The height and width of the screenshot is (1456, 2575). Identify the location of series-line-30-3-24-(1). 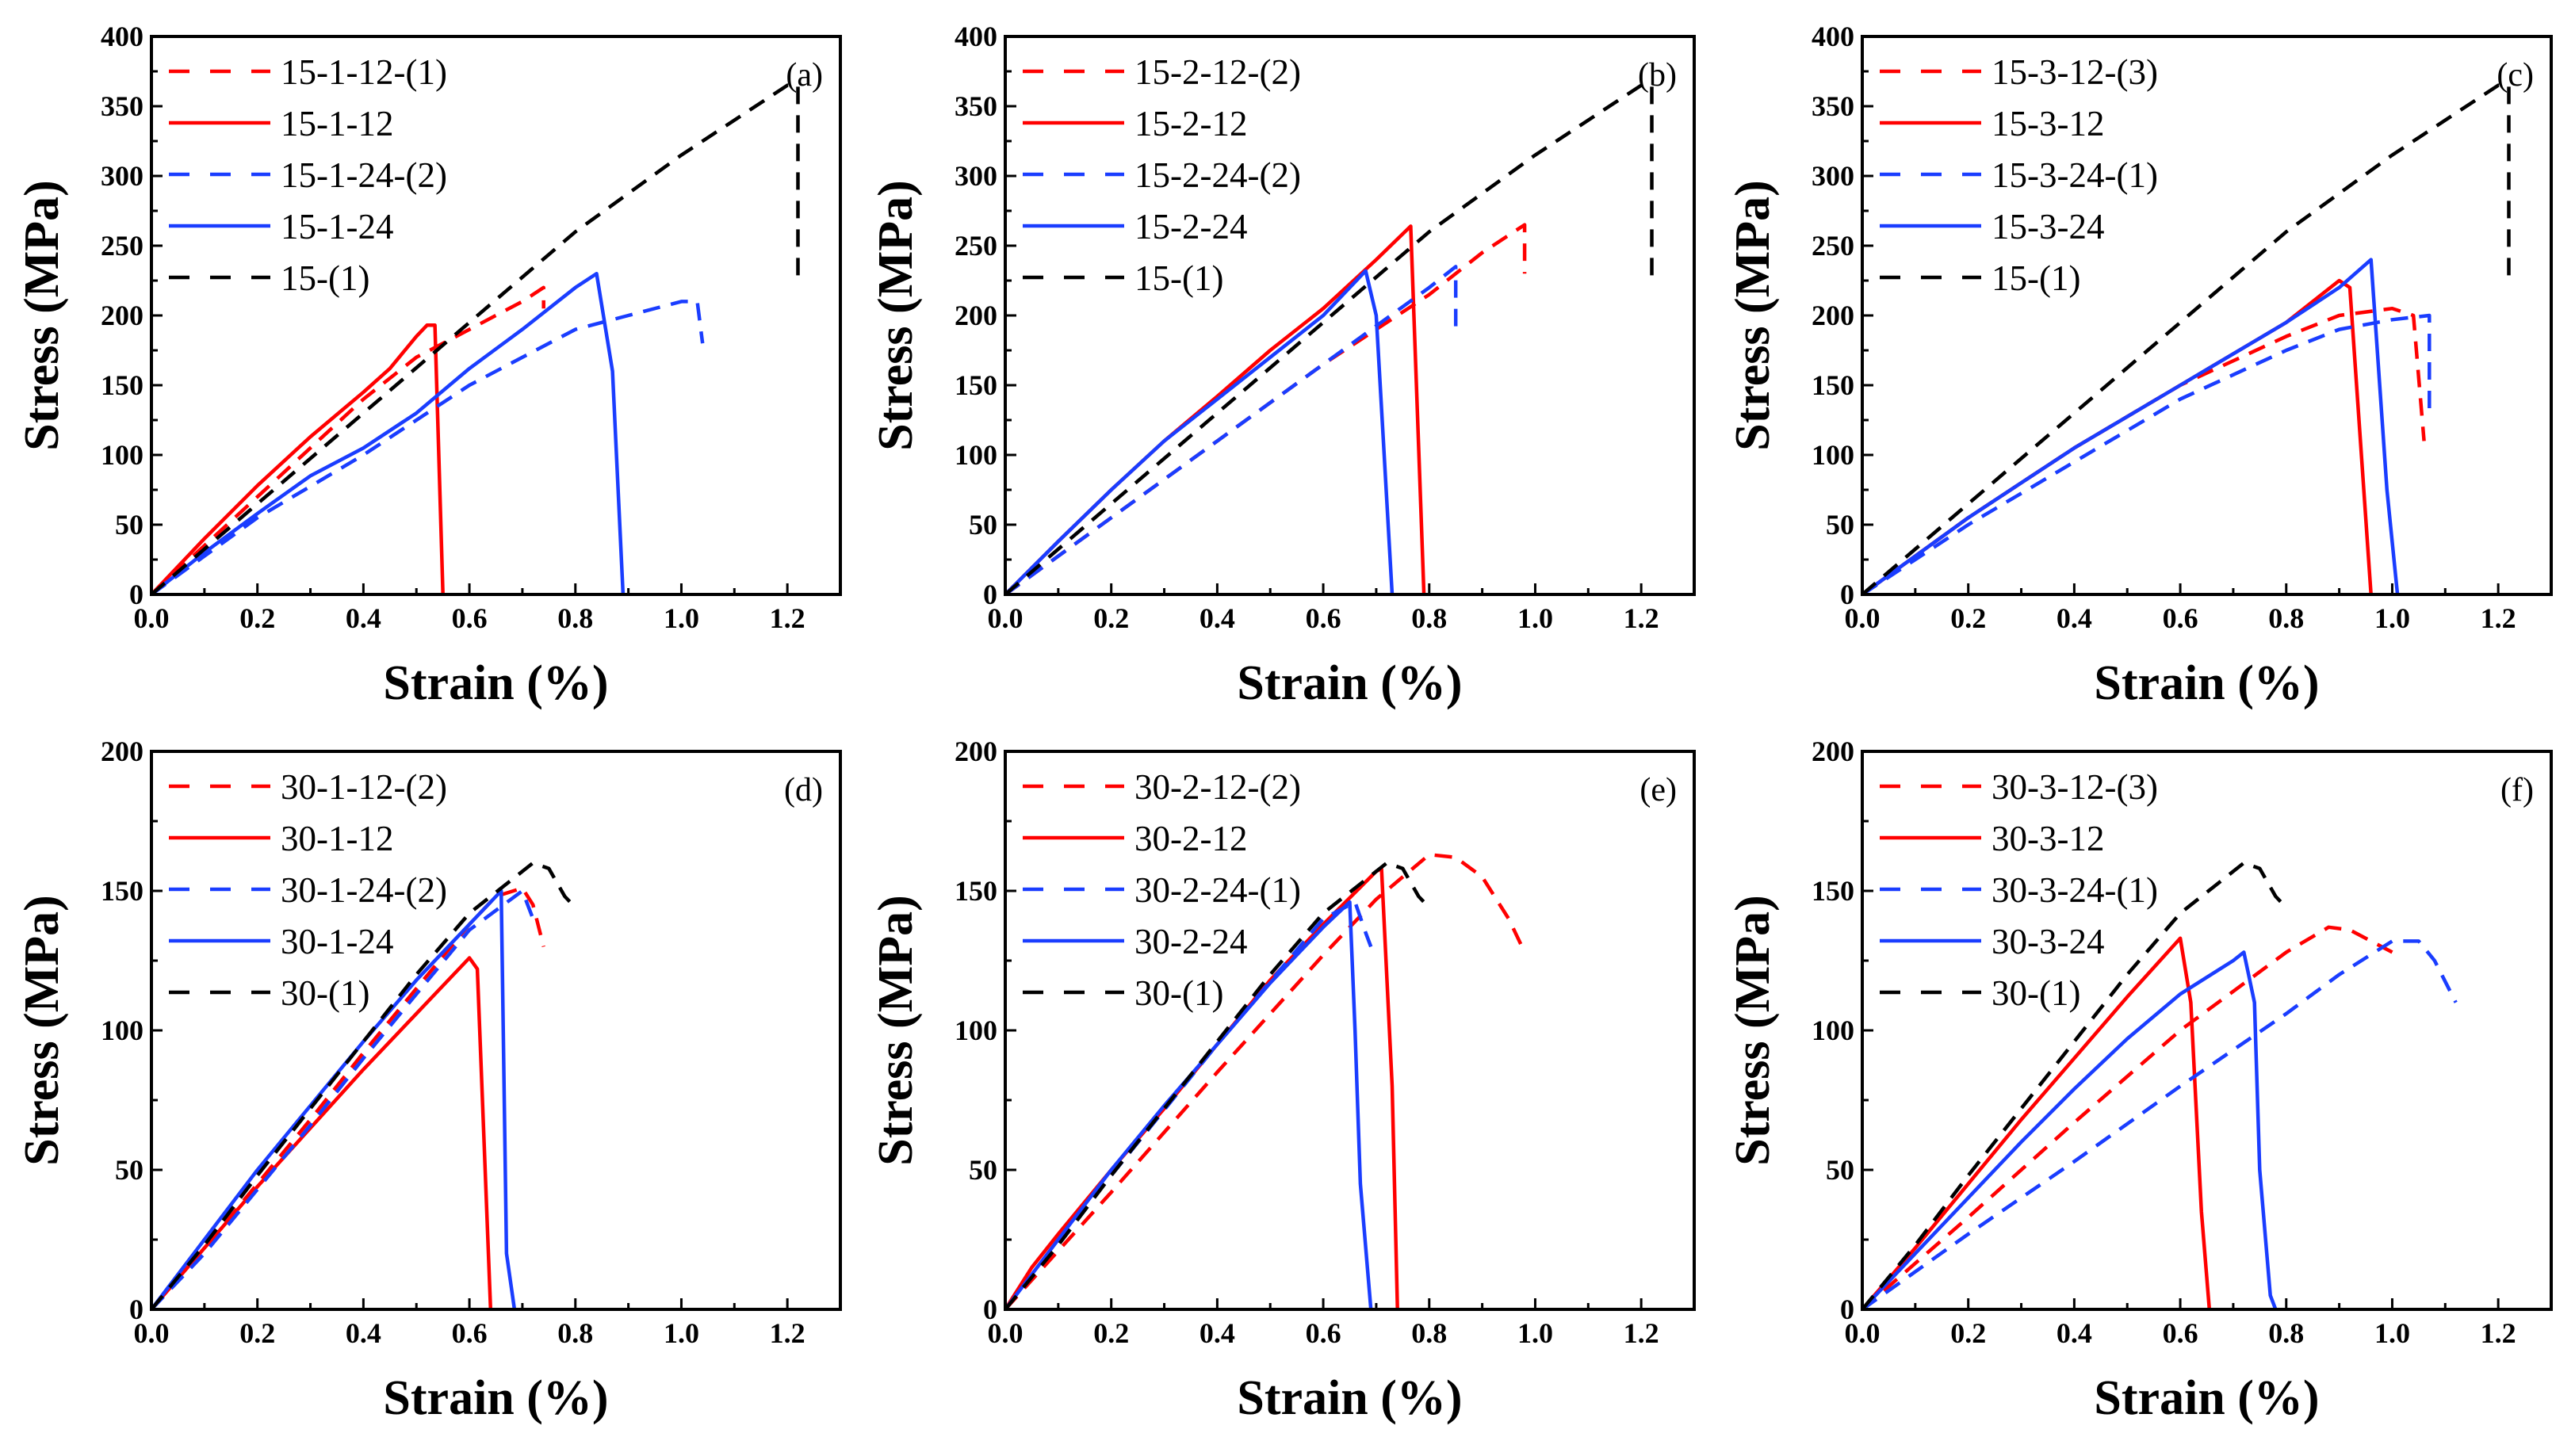
(2160, 1125).